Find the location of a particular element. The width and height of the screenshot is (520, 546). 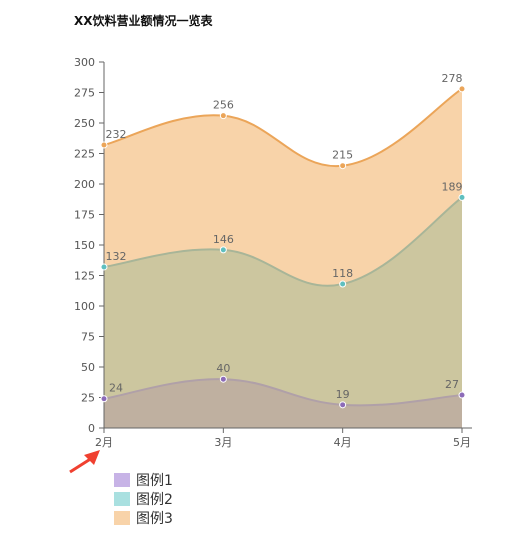

series-2-data-label: 118 is located at coordinates (342, 273).